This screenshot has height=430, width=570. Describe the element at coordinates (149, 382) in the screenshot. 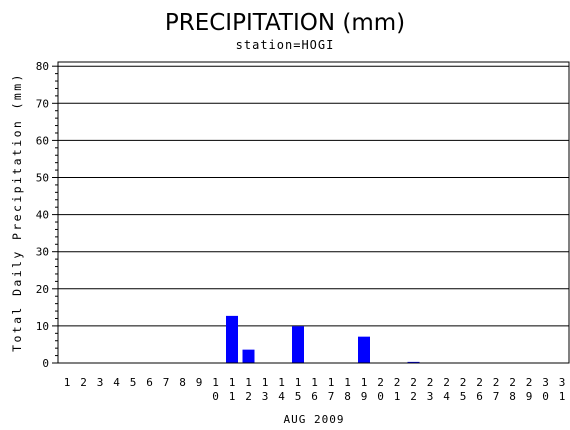

I see `x-tick-label: 6` at that location.